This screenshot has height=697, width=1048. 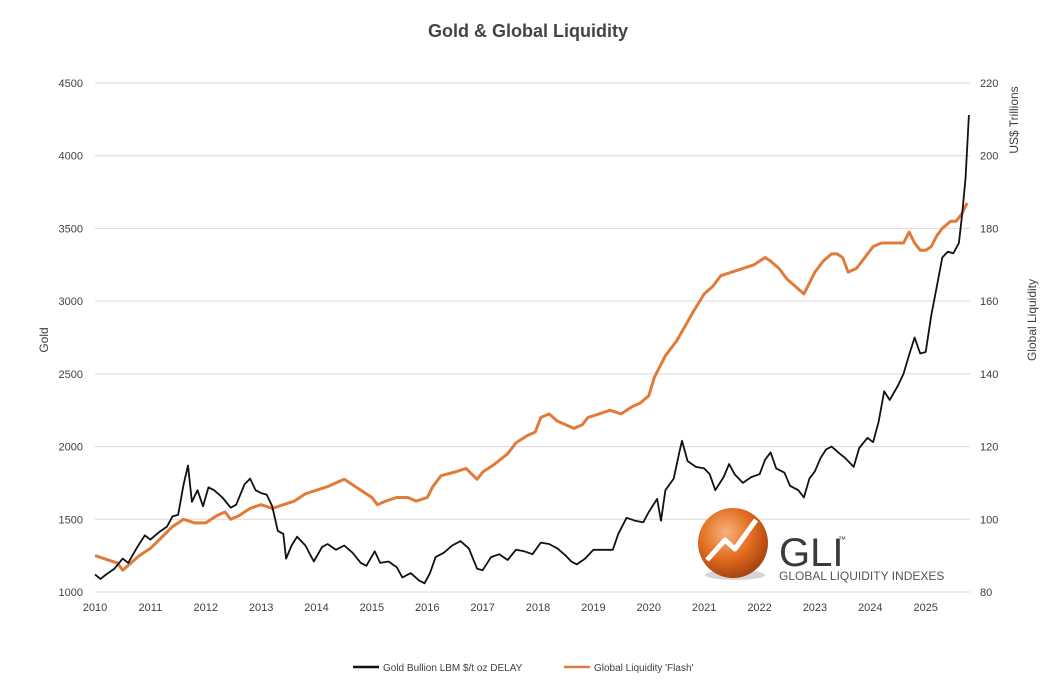 I want to click on x-tick-label: 2015, so click(x=372, y=608).